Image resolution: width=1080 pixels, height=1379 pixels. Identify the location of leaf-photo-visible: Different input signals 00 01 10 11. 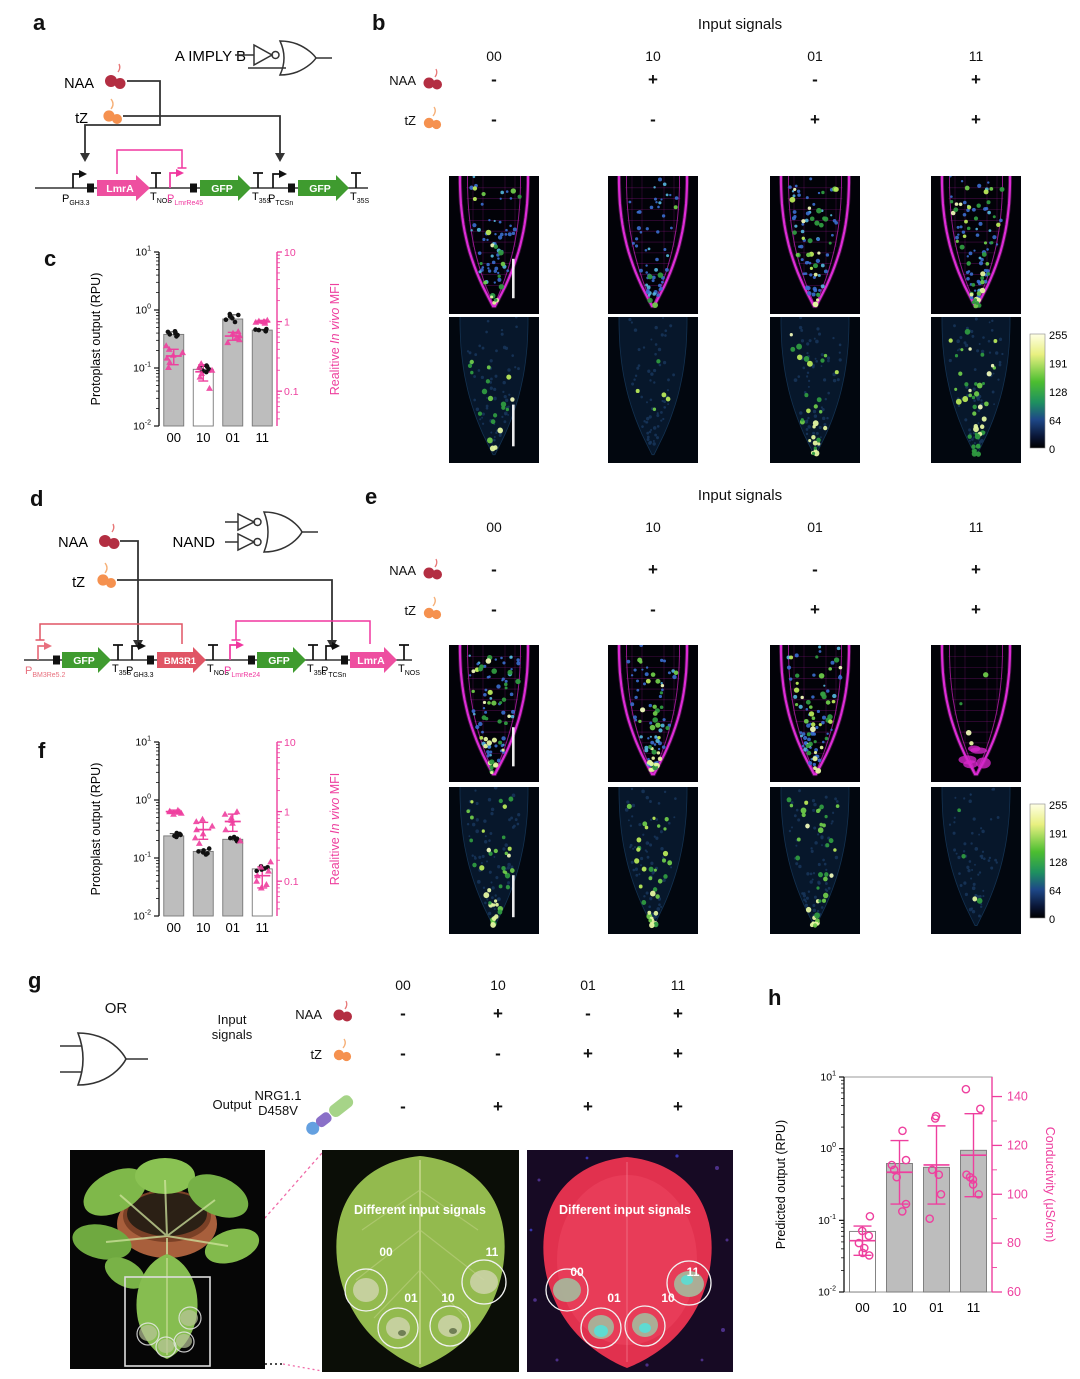
(420, 1261).